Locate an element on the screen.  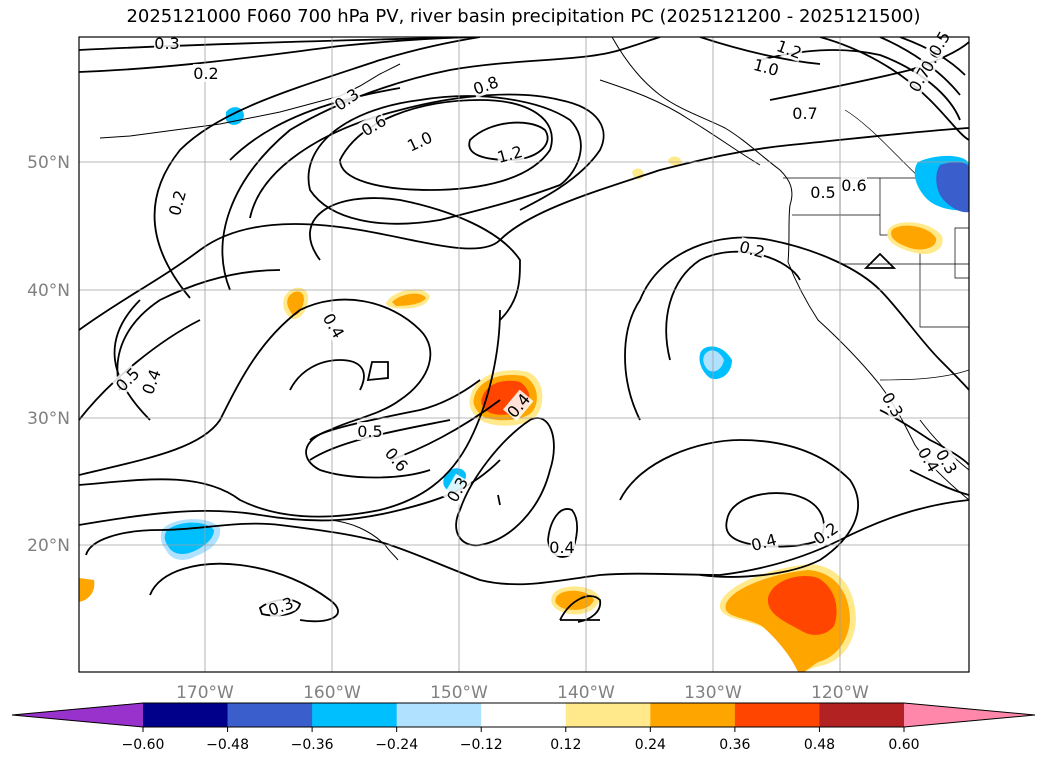
latitude-label: 30°N is located at coordinates (48, 419).